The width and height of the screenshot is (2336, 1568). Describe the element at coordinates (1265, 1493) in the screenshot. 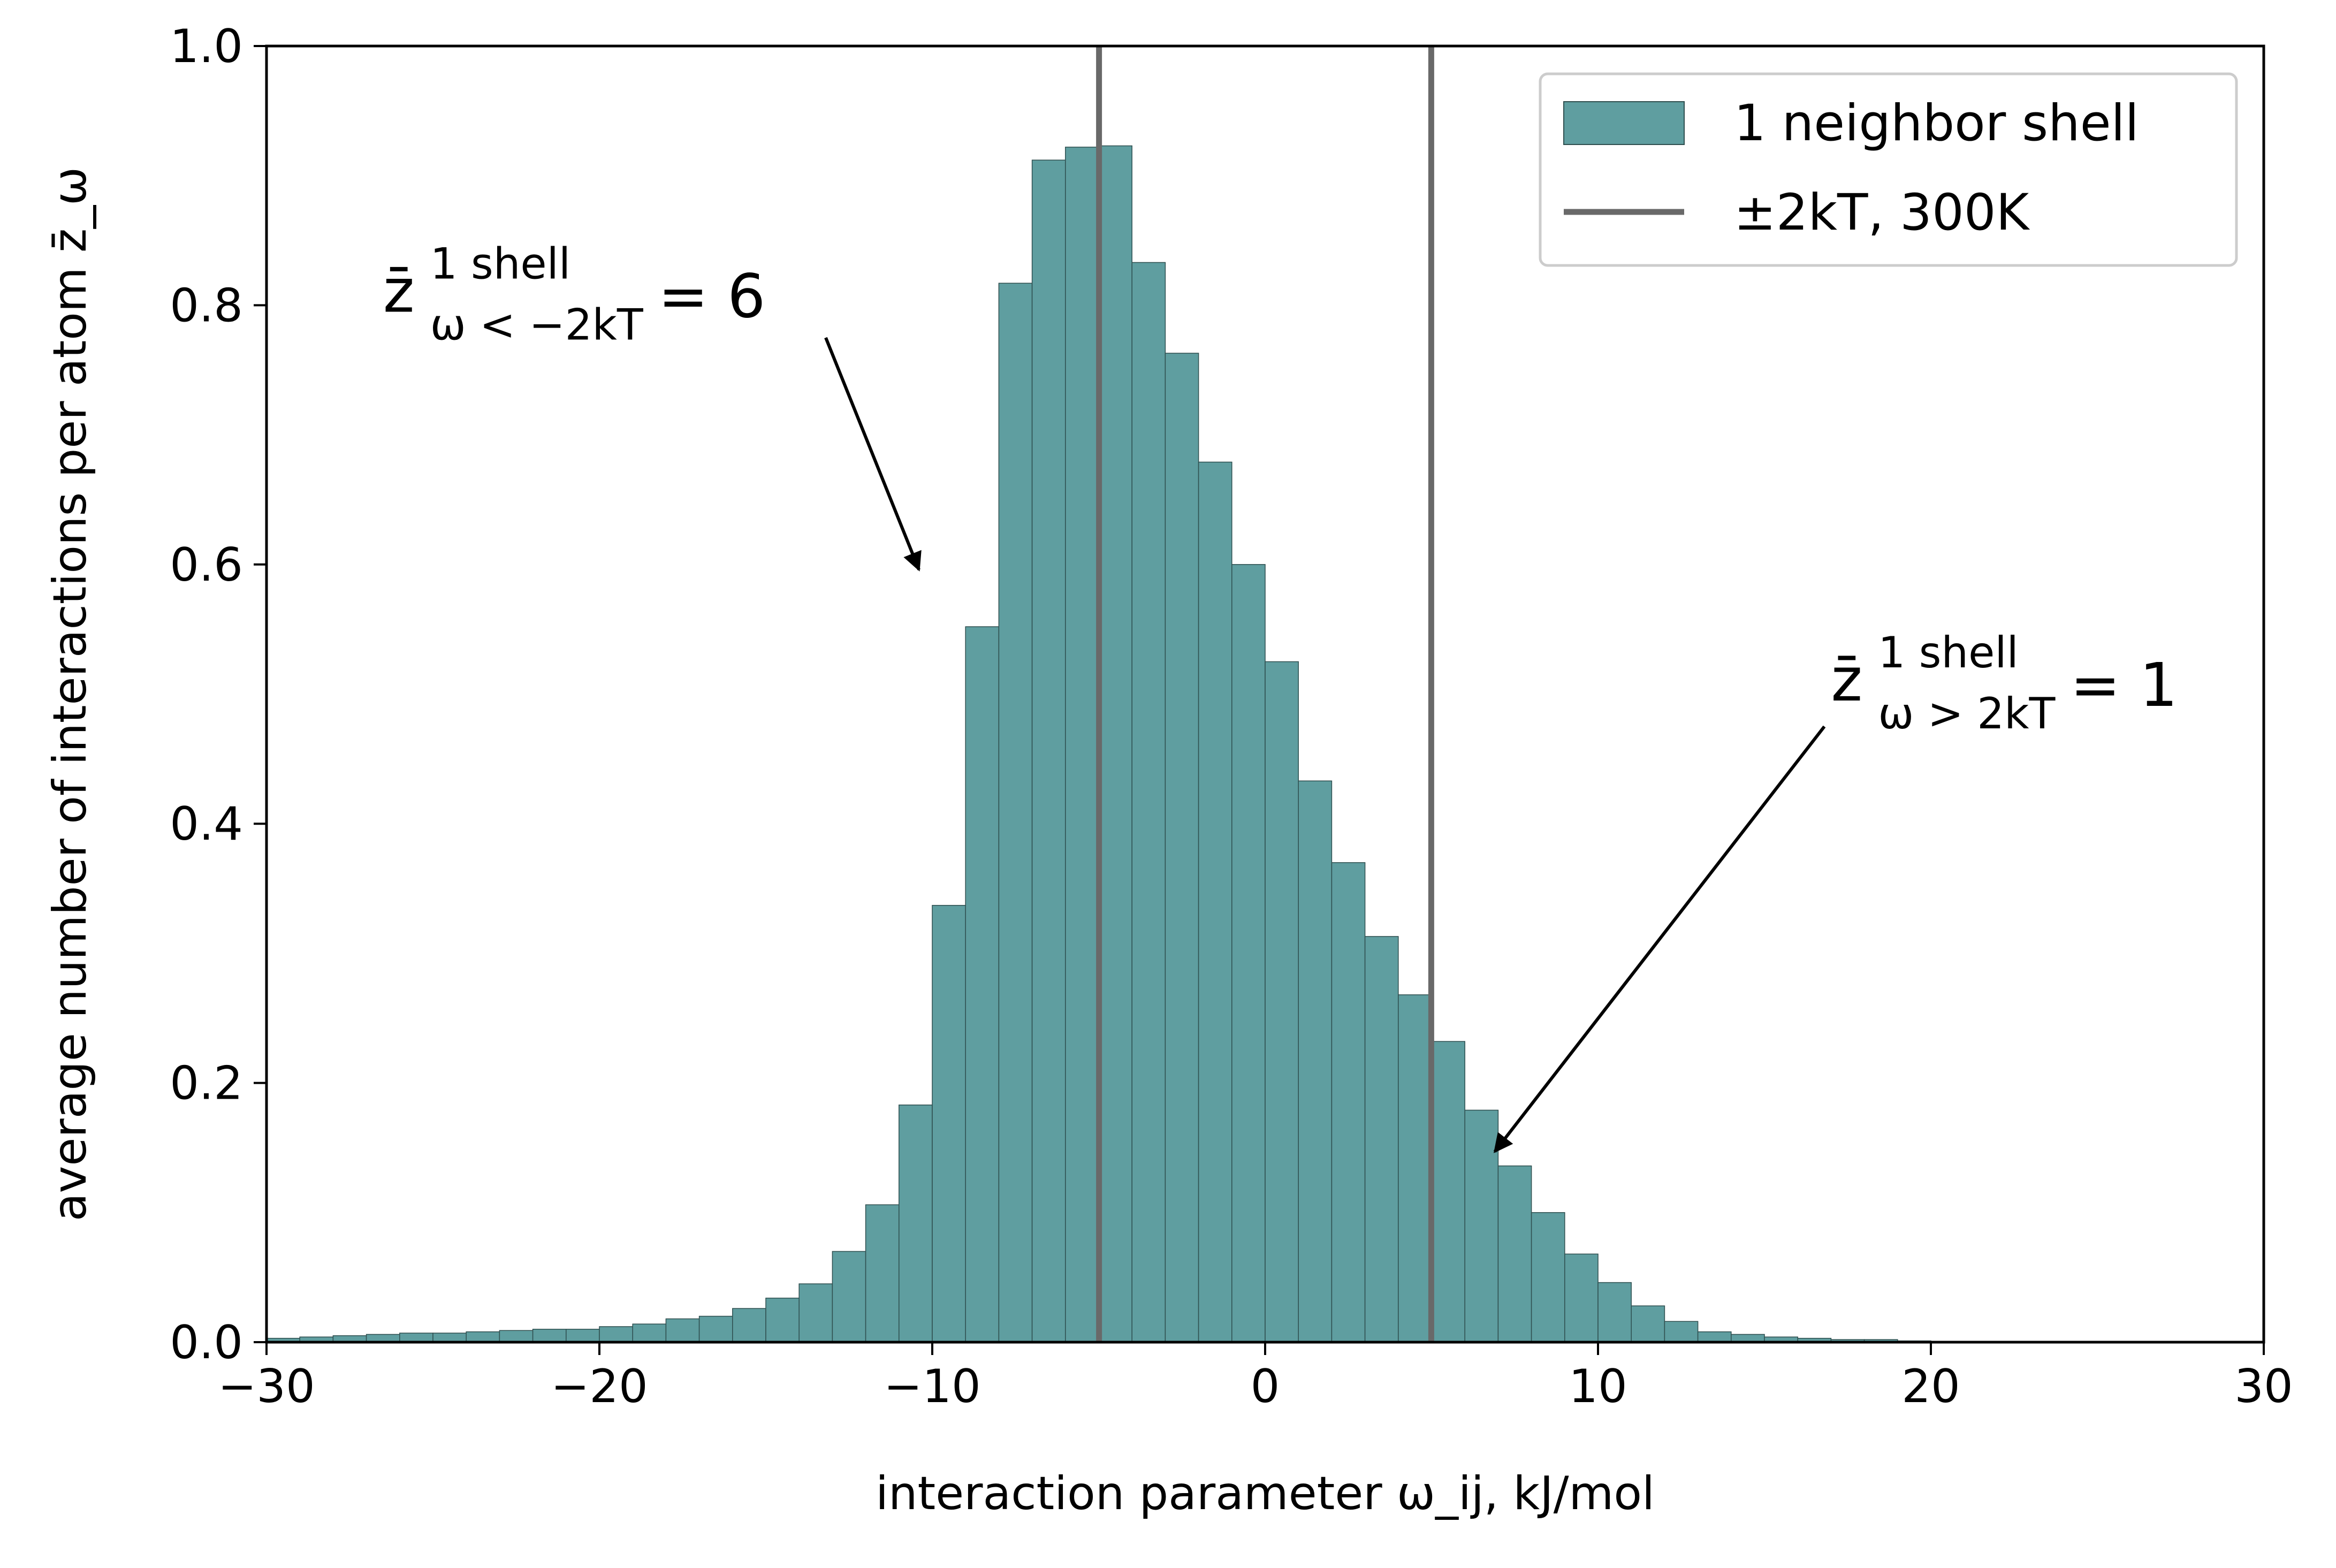

I see `x-axis-label: interaction parameter ω_ij, kJ/mol` at that location.